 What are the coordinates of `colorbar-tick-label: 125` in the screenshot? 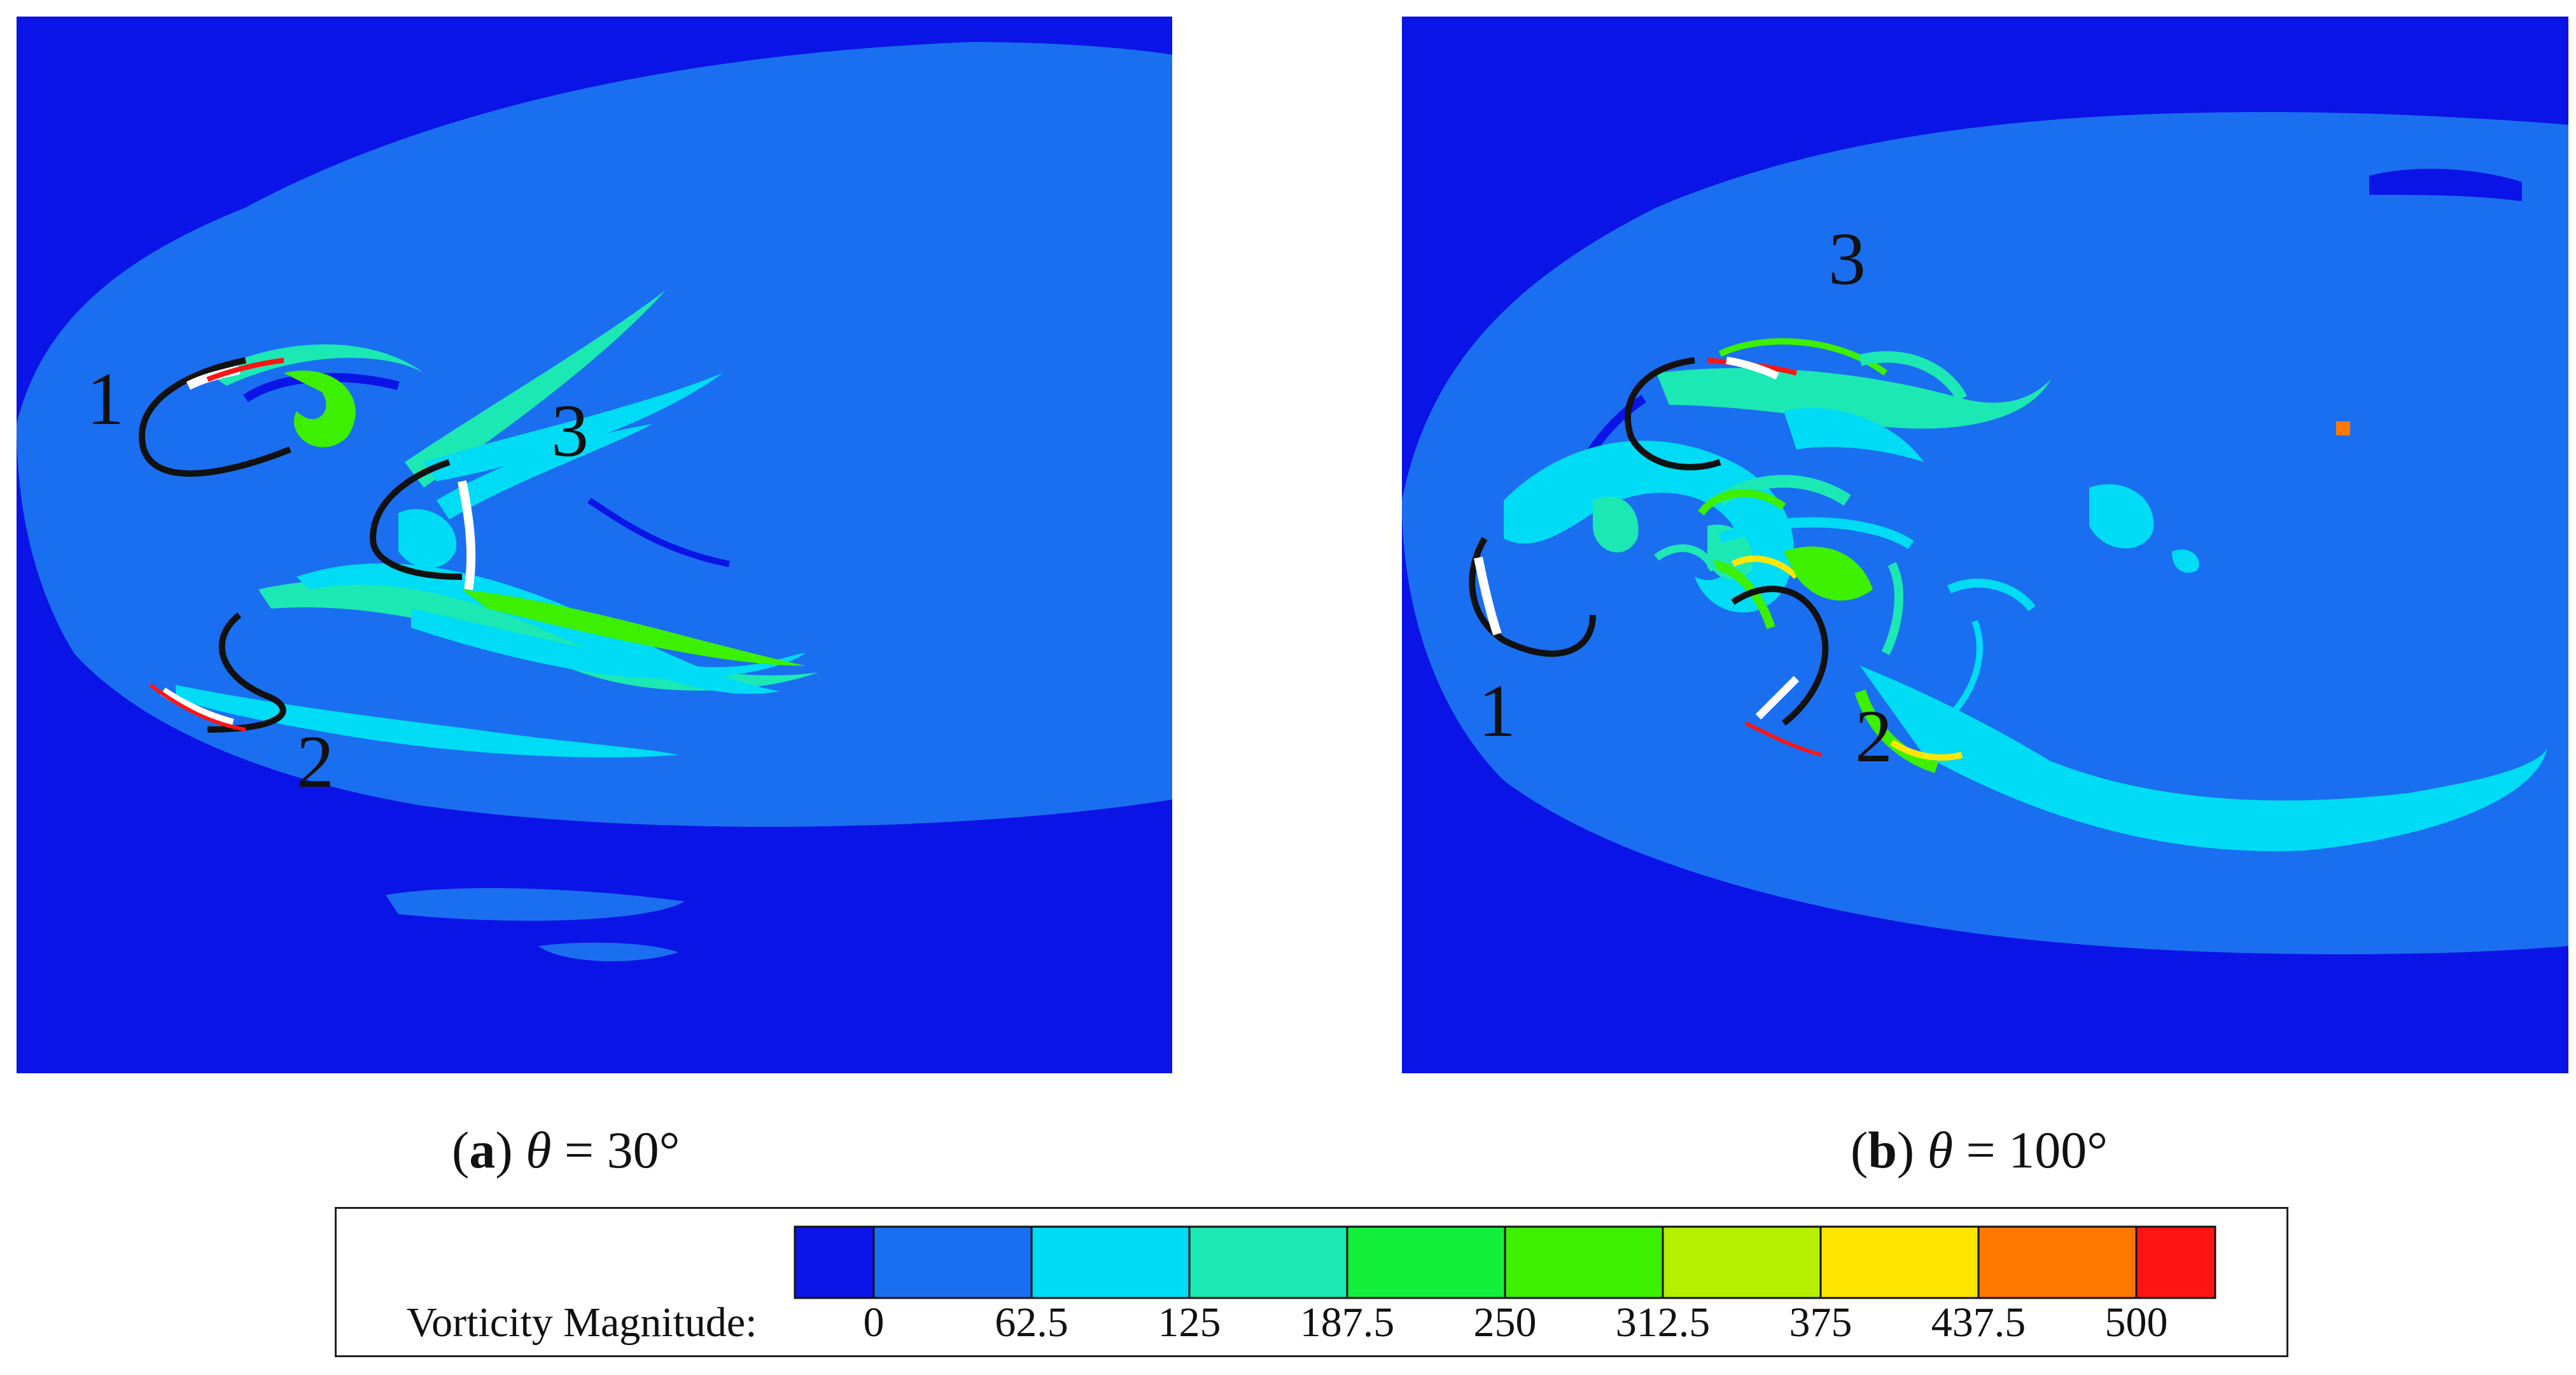 It's located at (1189, 1322).